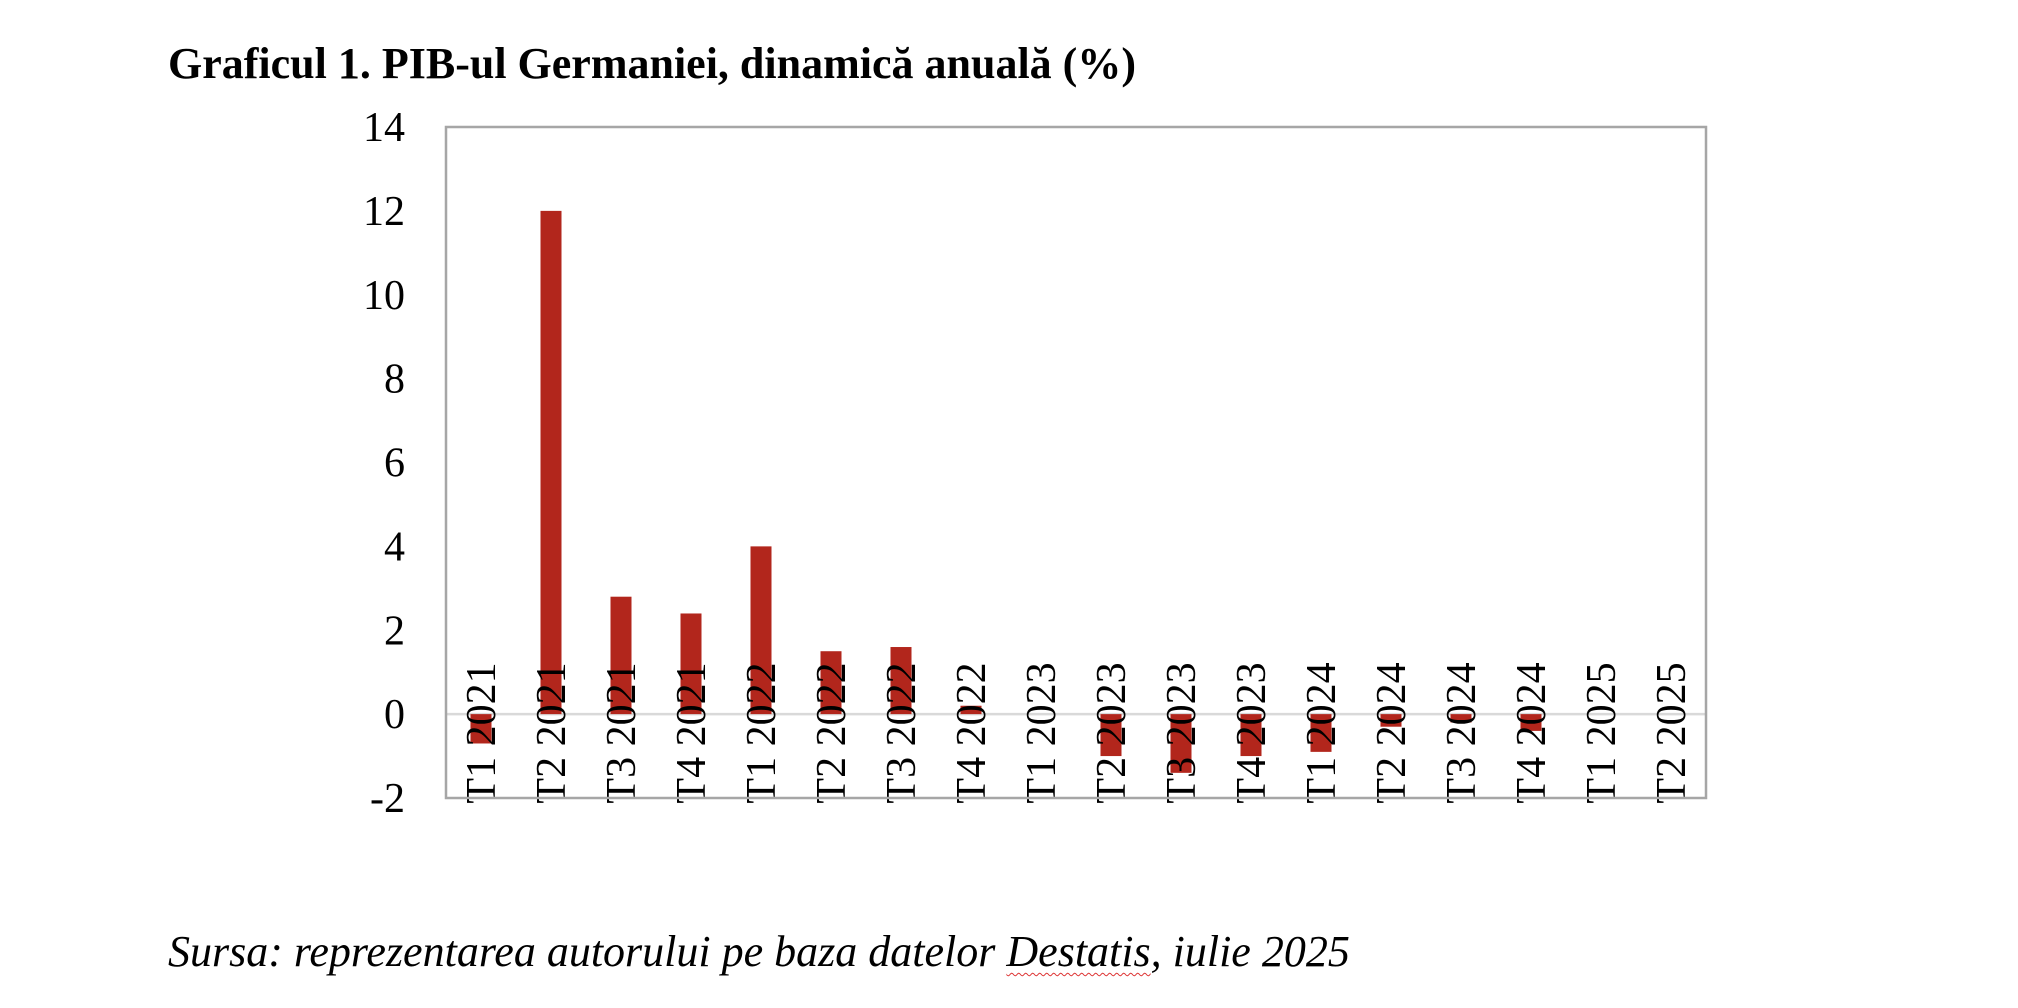 This screenshot has width=2018, height=1008. Describe the element at coordinates (1532, 732) in the screenshot. I see `x-tick-label: T4 2024` at that location.